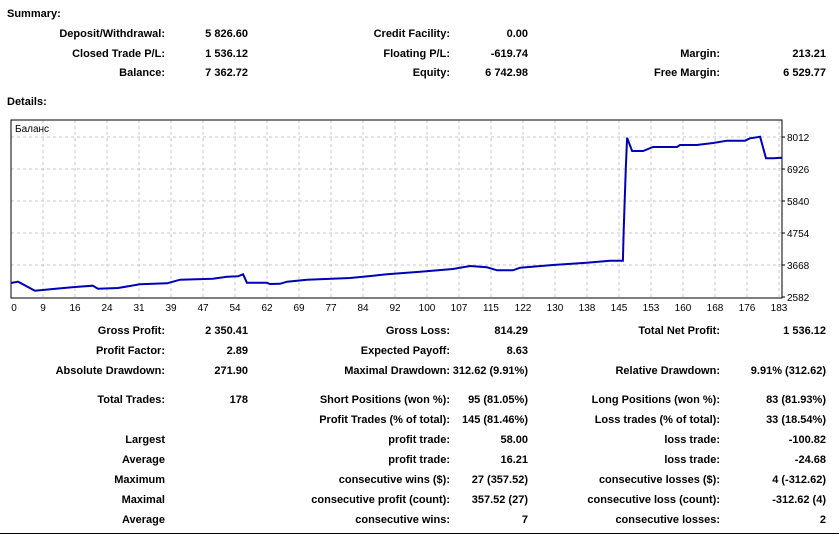 This screenshot has height=534, width=839. What do you see at coordinates (139, 308) in the screenshot?
I see `x-tick-label: 31` at bounding box center [139, 308].